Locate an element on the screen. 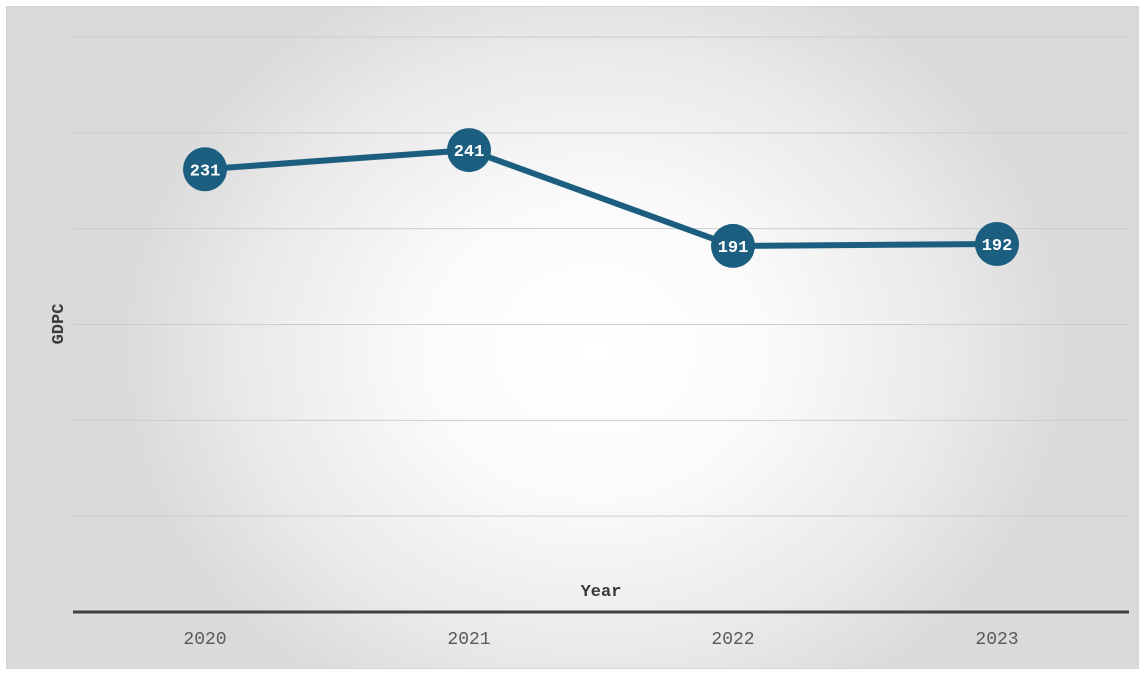 This screenshot has height=675, width=1145. data-label: 241 is located at coordinates (469, 152).